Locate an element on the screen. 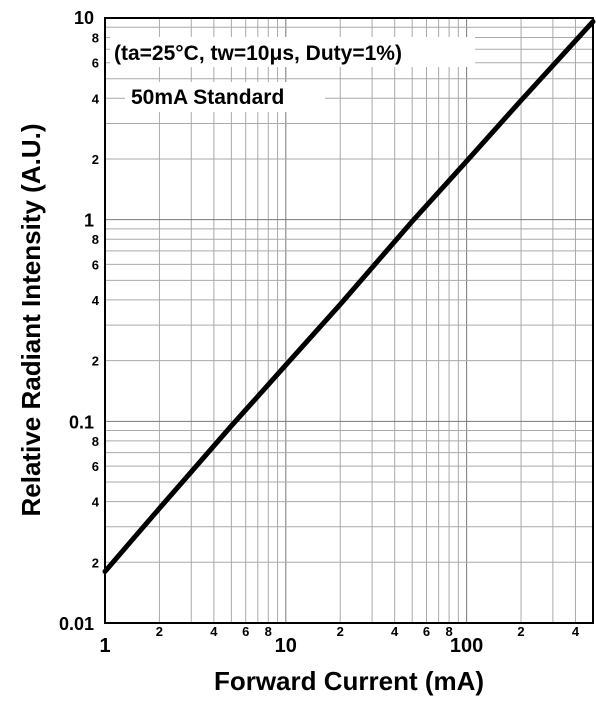 This screenshot has width=596, height=702. y-axis-label: Relative Radiant Intensity (A.U.) is located at coordinates (31, 320).